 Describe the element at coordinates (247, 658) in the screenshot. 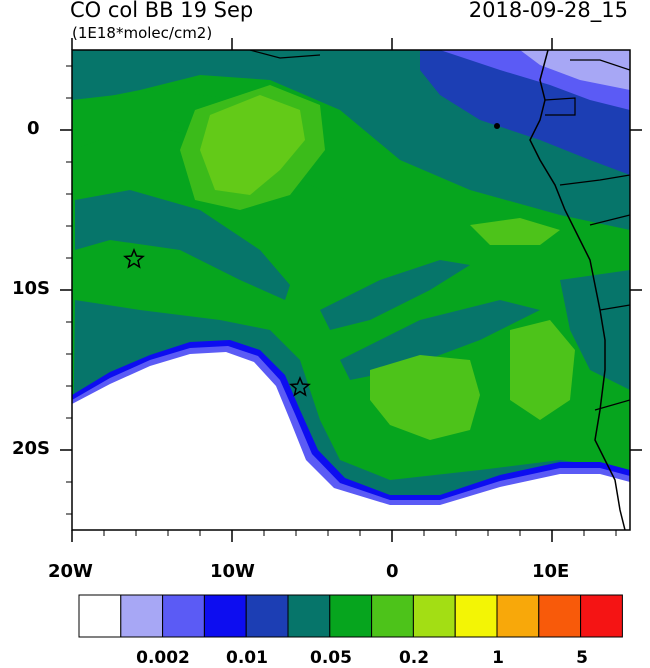

I see `colorbar-label: 0.01` at that location.